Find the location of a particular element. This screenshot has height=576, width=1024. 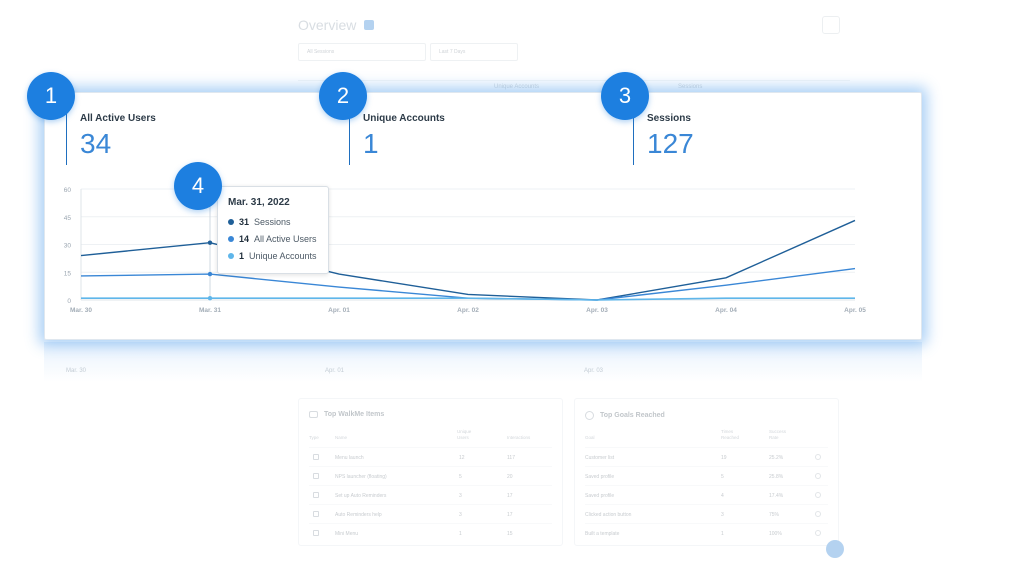

callout-badge-4: 4 is located at coordinates (198, 186).